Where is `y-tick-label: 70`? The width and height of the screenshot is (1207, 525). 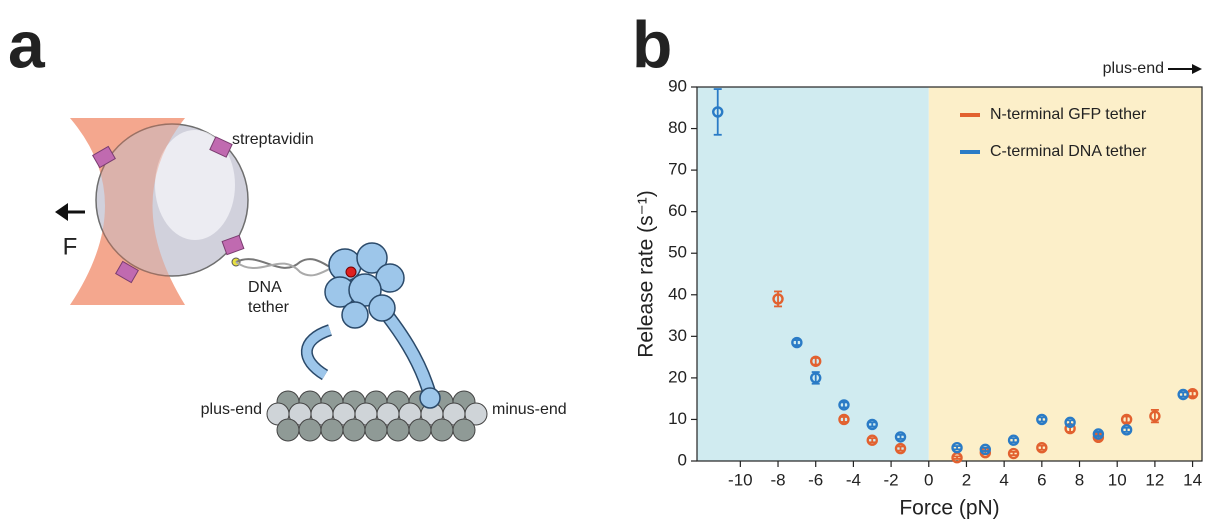 y-tick-label: 70 is located at coordinates (677, 169).